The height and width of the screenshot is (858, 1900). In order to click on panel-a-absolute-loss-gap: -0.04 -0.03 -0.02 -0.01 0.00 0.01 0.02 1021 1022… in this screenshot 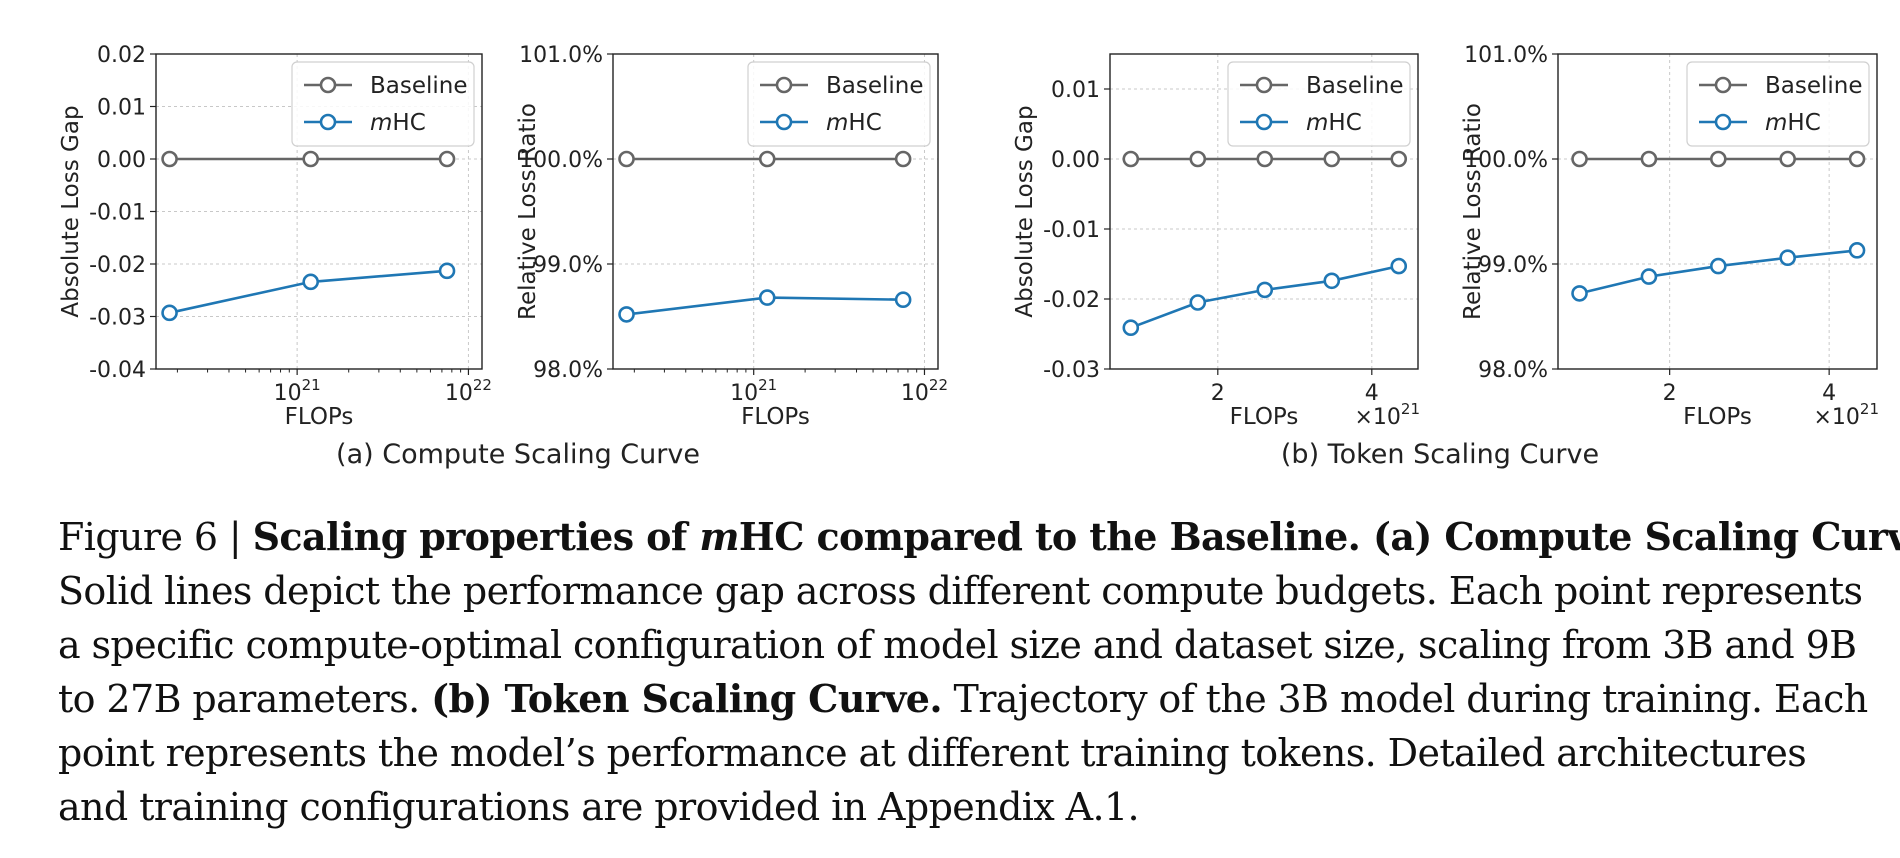, I will do `click(275, 236)`.